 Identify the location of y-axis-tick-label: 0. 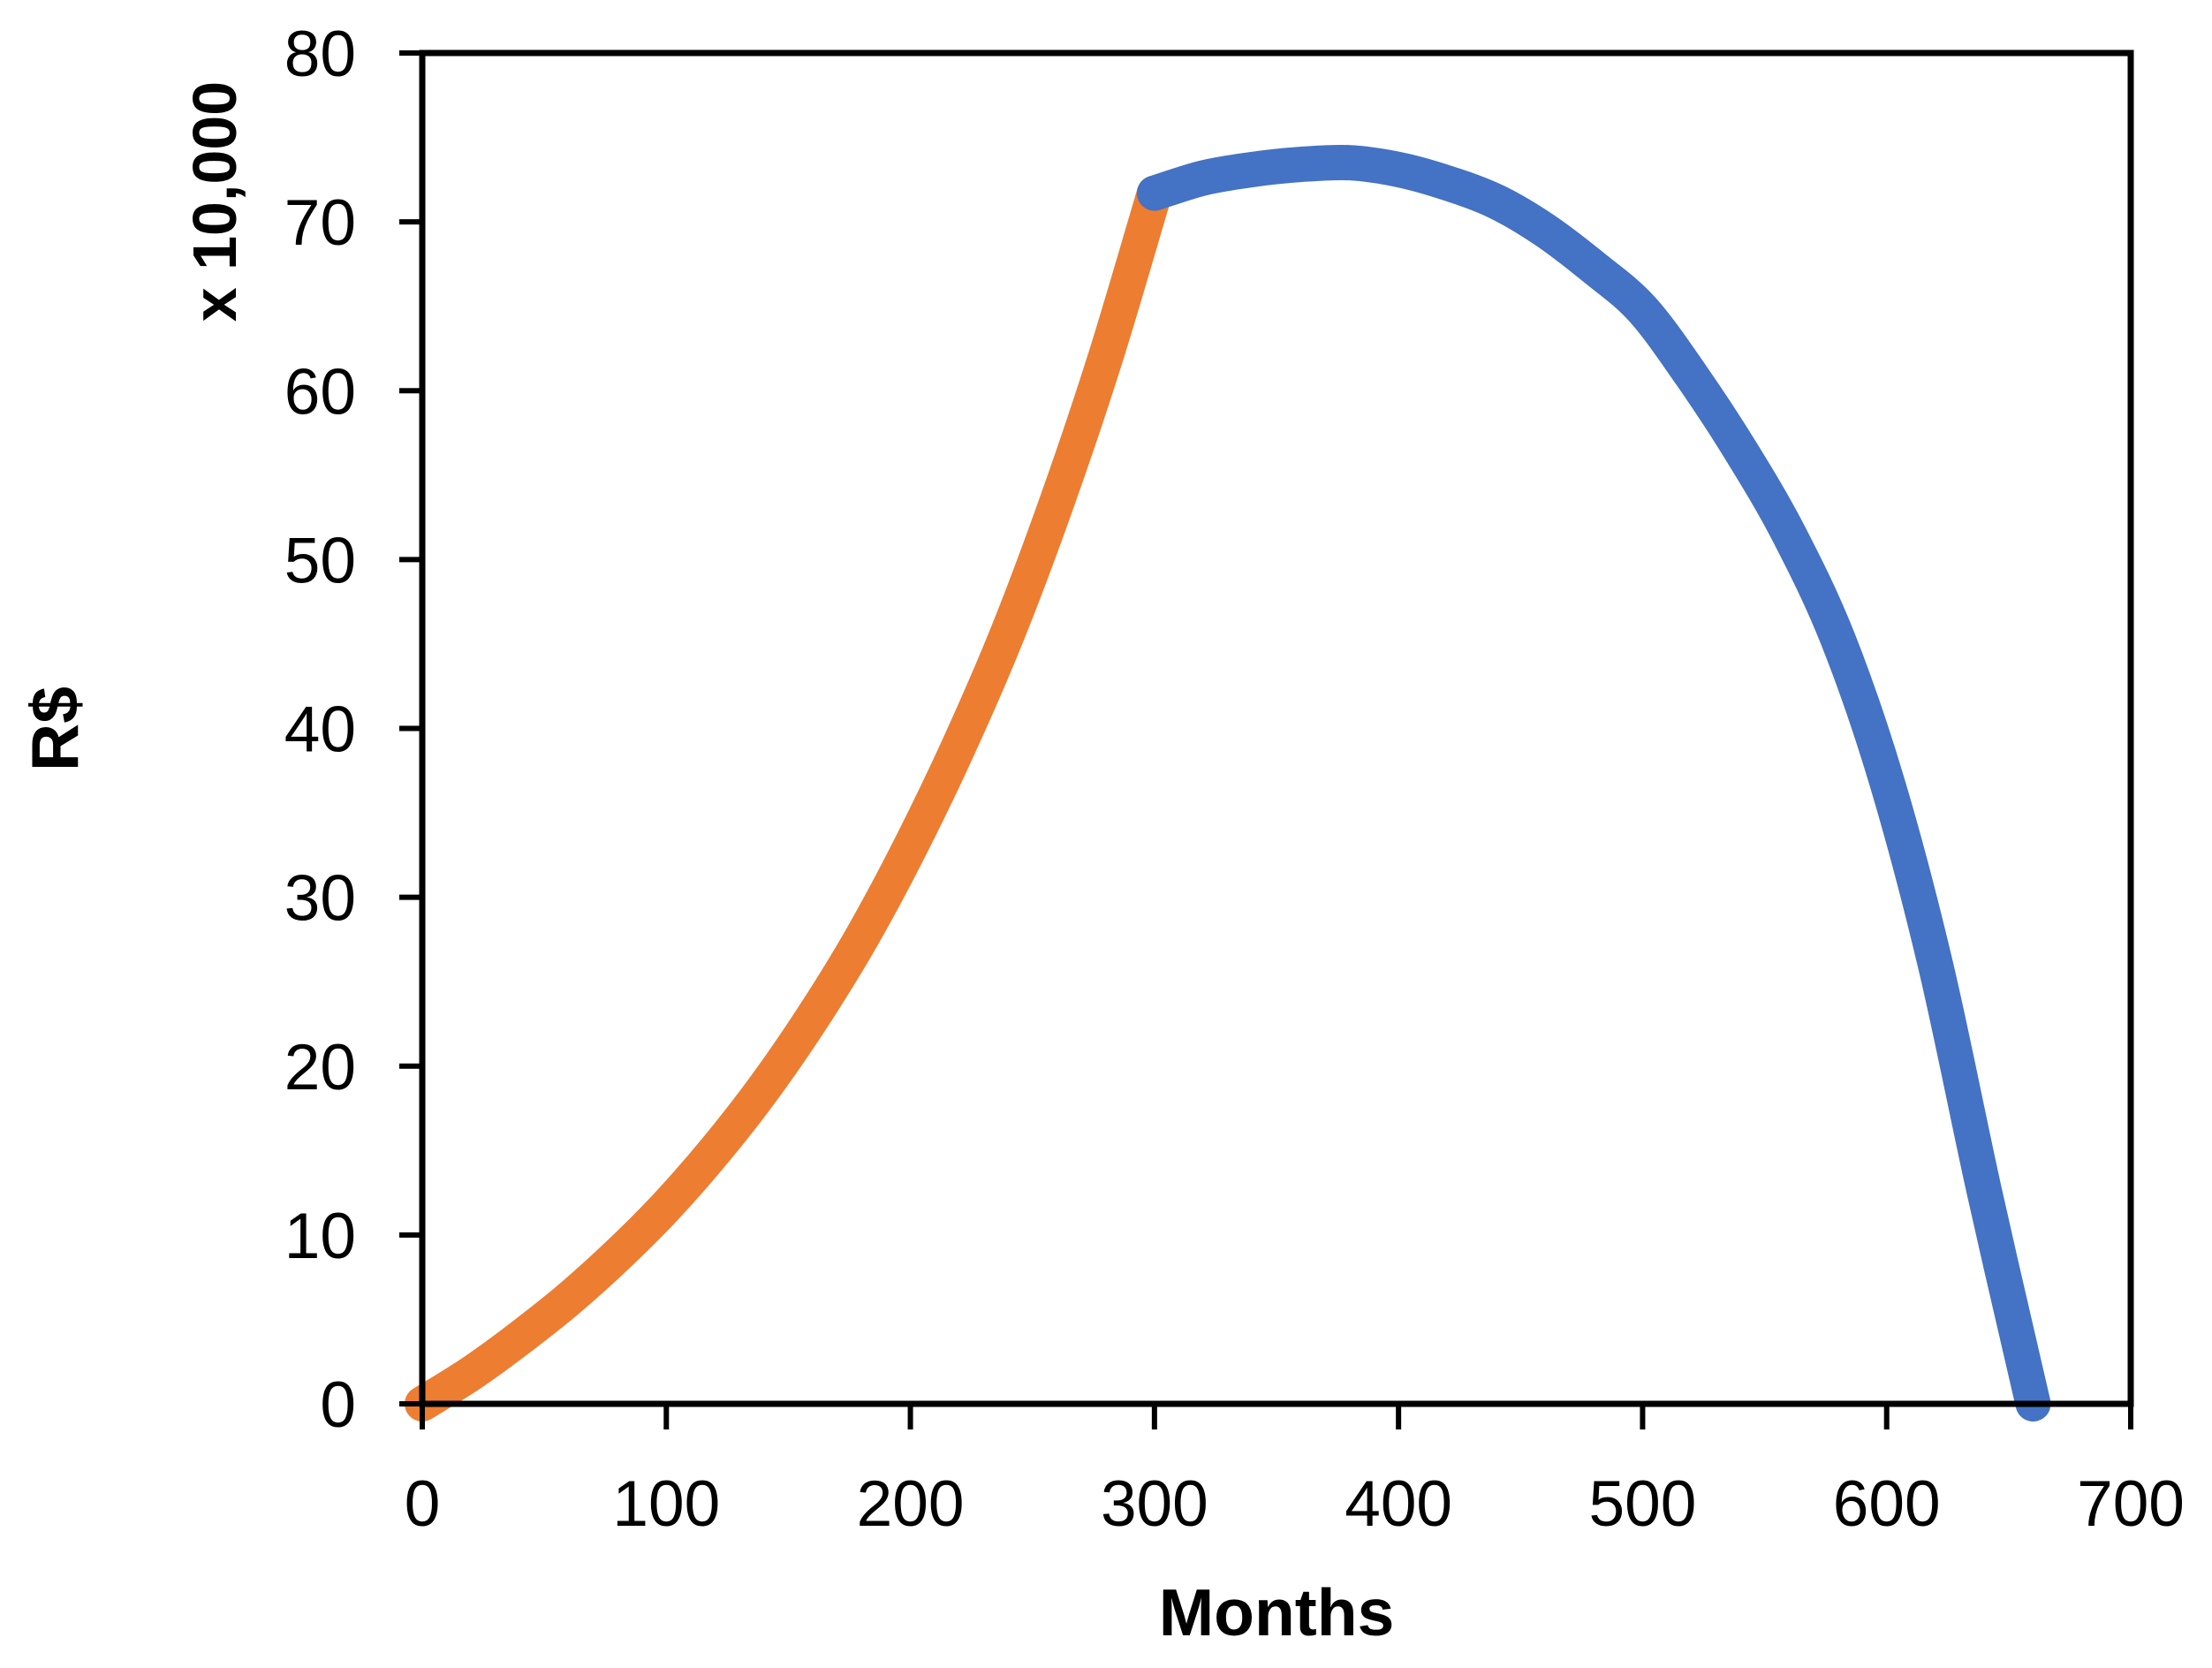
(338, 1405).